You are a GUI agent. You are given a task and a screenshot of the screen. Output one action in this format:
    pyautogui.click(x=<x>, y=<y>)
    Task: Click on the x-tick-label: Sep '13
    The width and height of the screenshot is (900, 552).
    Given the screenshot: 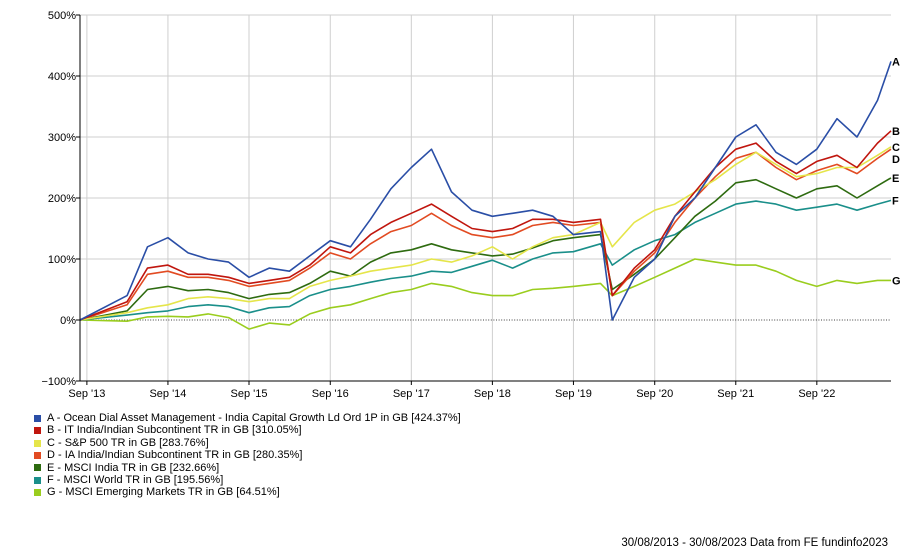 What is the action you would take?
    pyautogui.click(x=86, y=394)
    